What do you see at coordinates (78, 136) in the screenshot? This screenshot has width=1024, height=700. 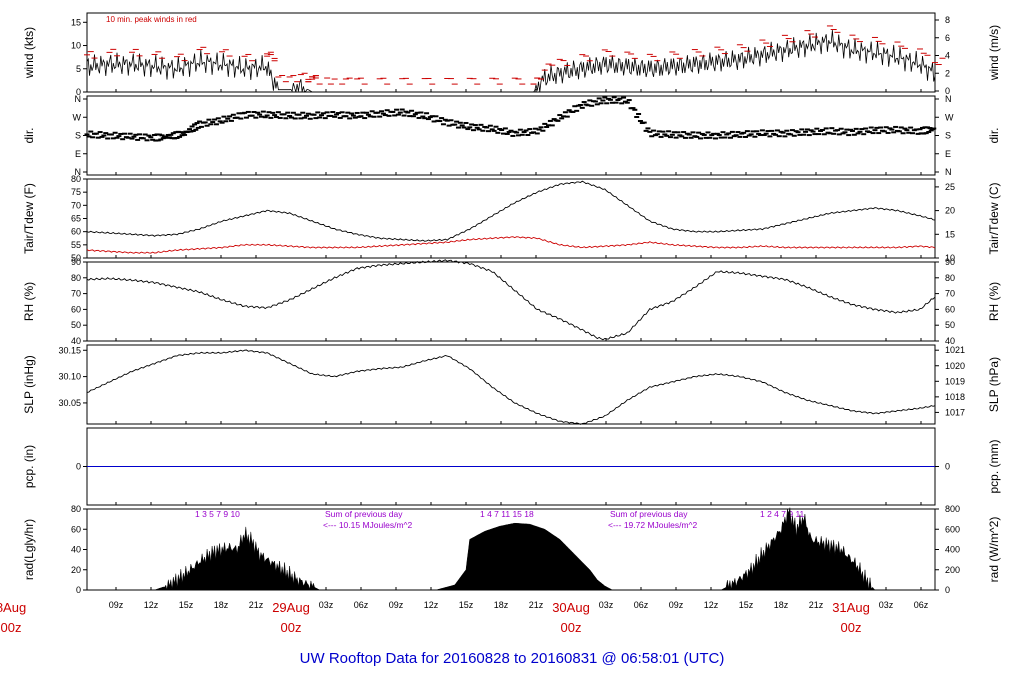 I see `y-tick-label-left: S` at bounding box center [78, 136].